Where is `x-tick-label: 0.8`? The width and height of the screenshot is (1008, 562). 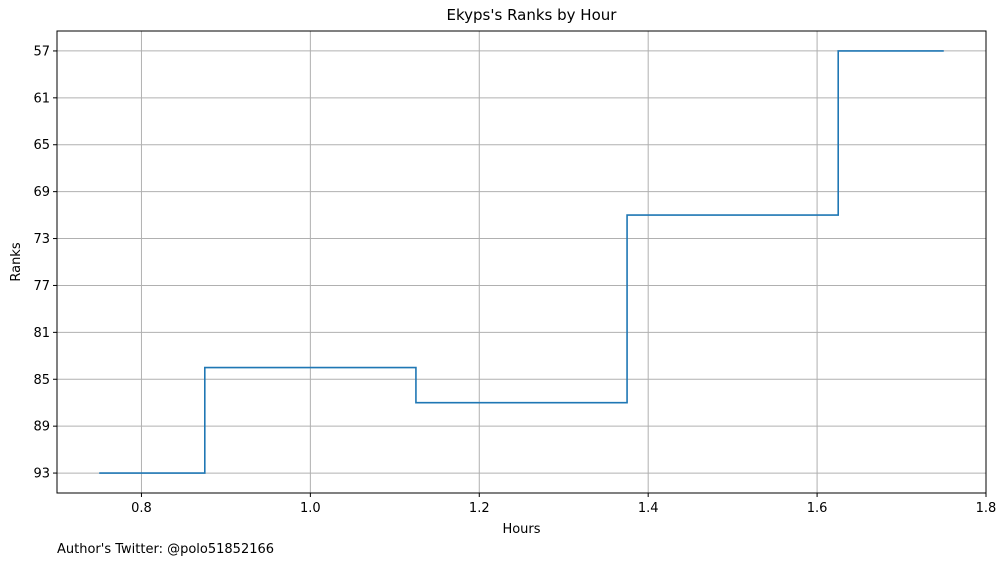
x-tick-label: 0.8 is located at coordinates (141, 508).